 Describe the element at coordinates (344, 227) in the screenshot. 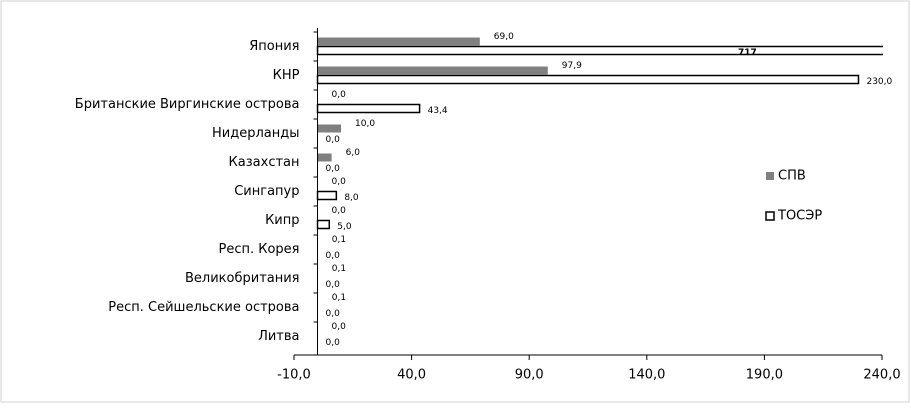

I see `data-label: 5,0` at that location.